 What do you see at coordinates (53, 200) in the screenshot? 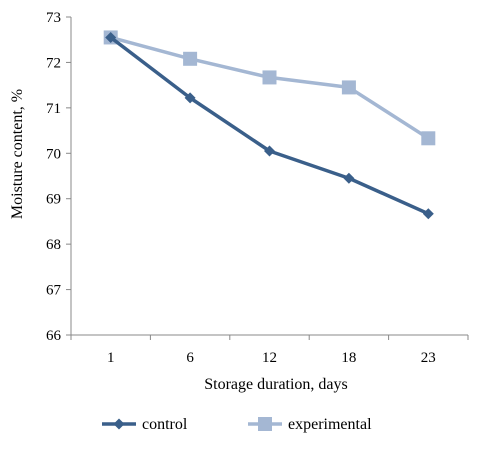
I see `y-tick-label: 69` at bounding box center [53, 200].